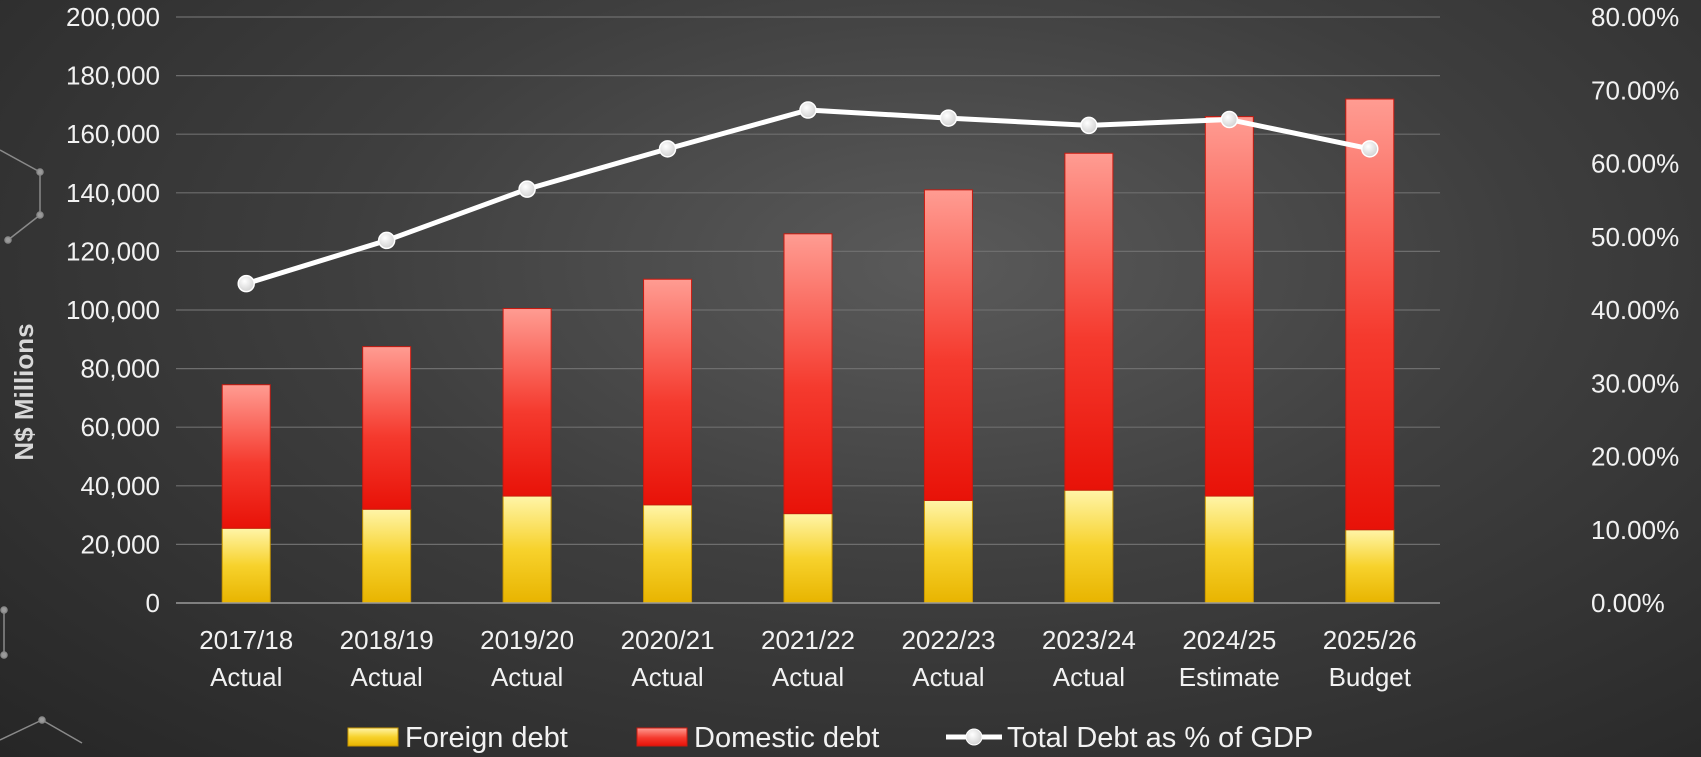  Describe the element at coordinates (1160, 738) in the screenshot. I see `legend-label-gdp-ratio: Total Debt as % of GDP` at that location.